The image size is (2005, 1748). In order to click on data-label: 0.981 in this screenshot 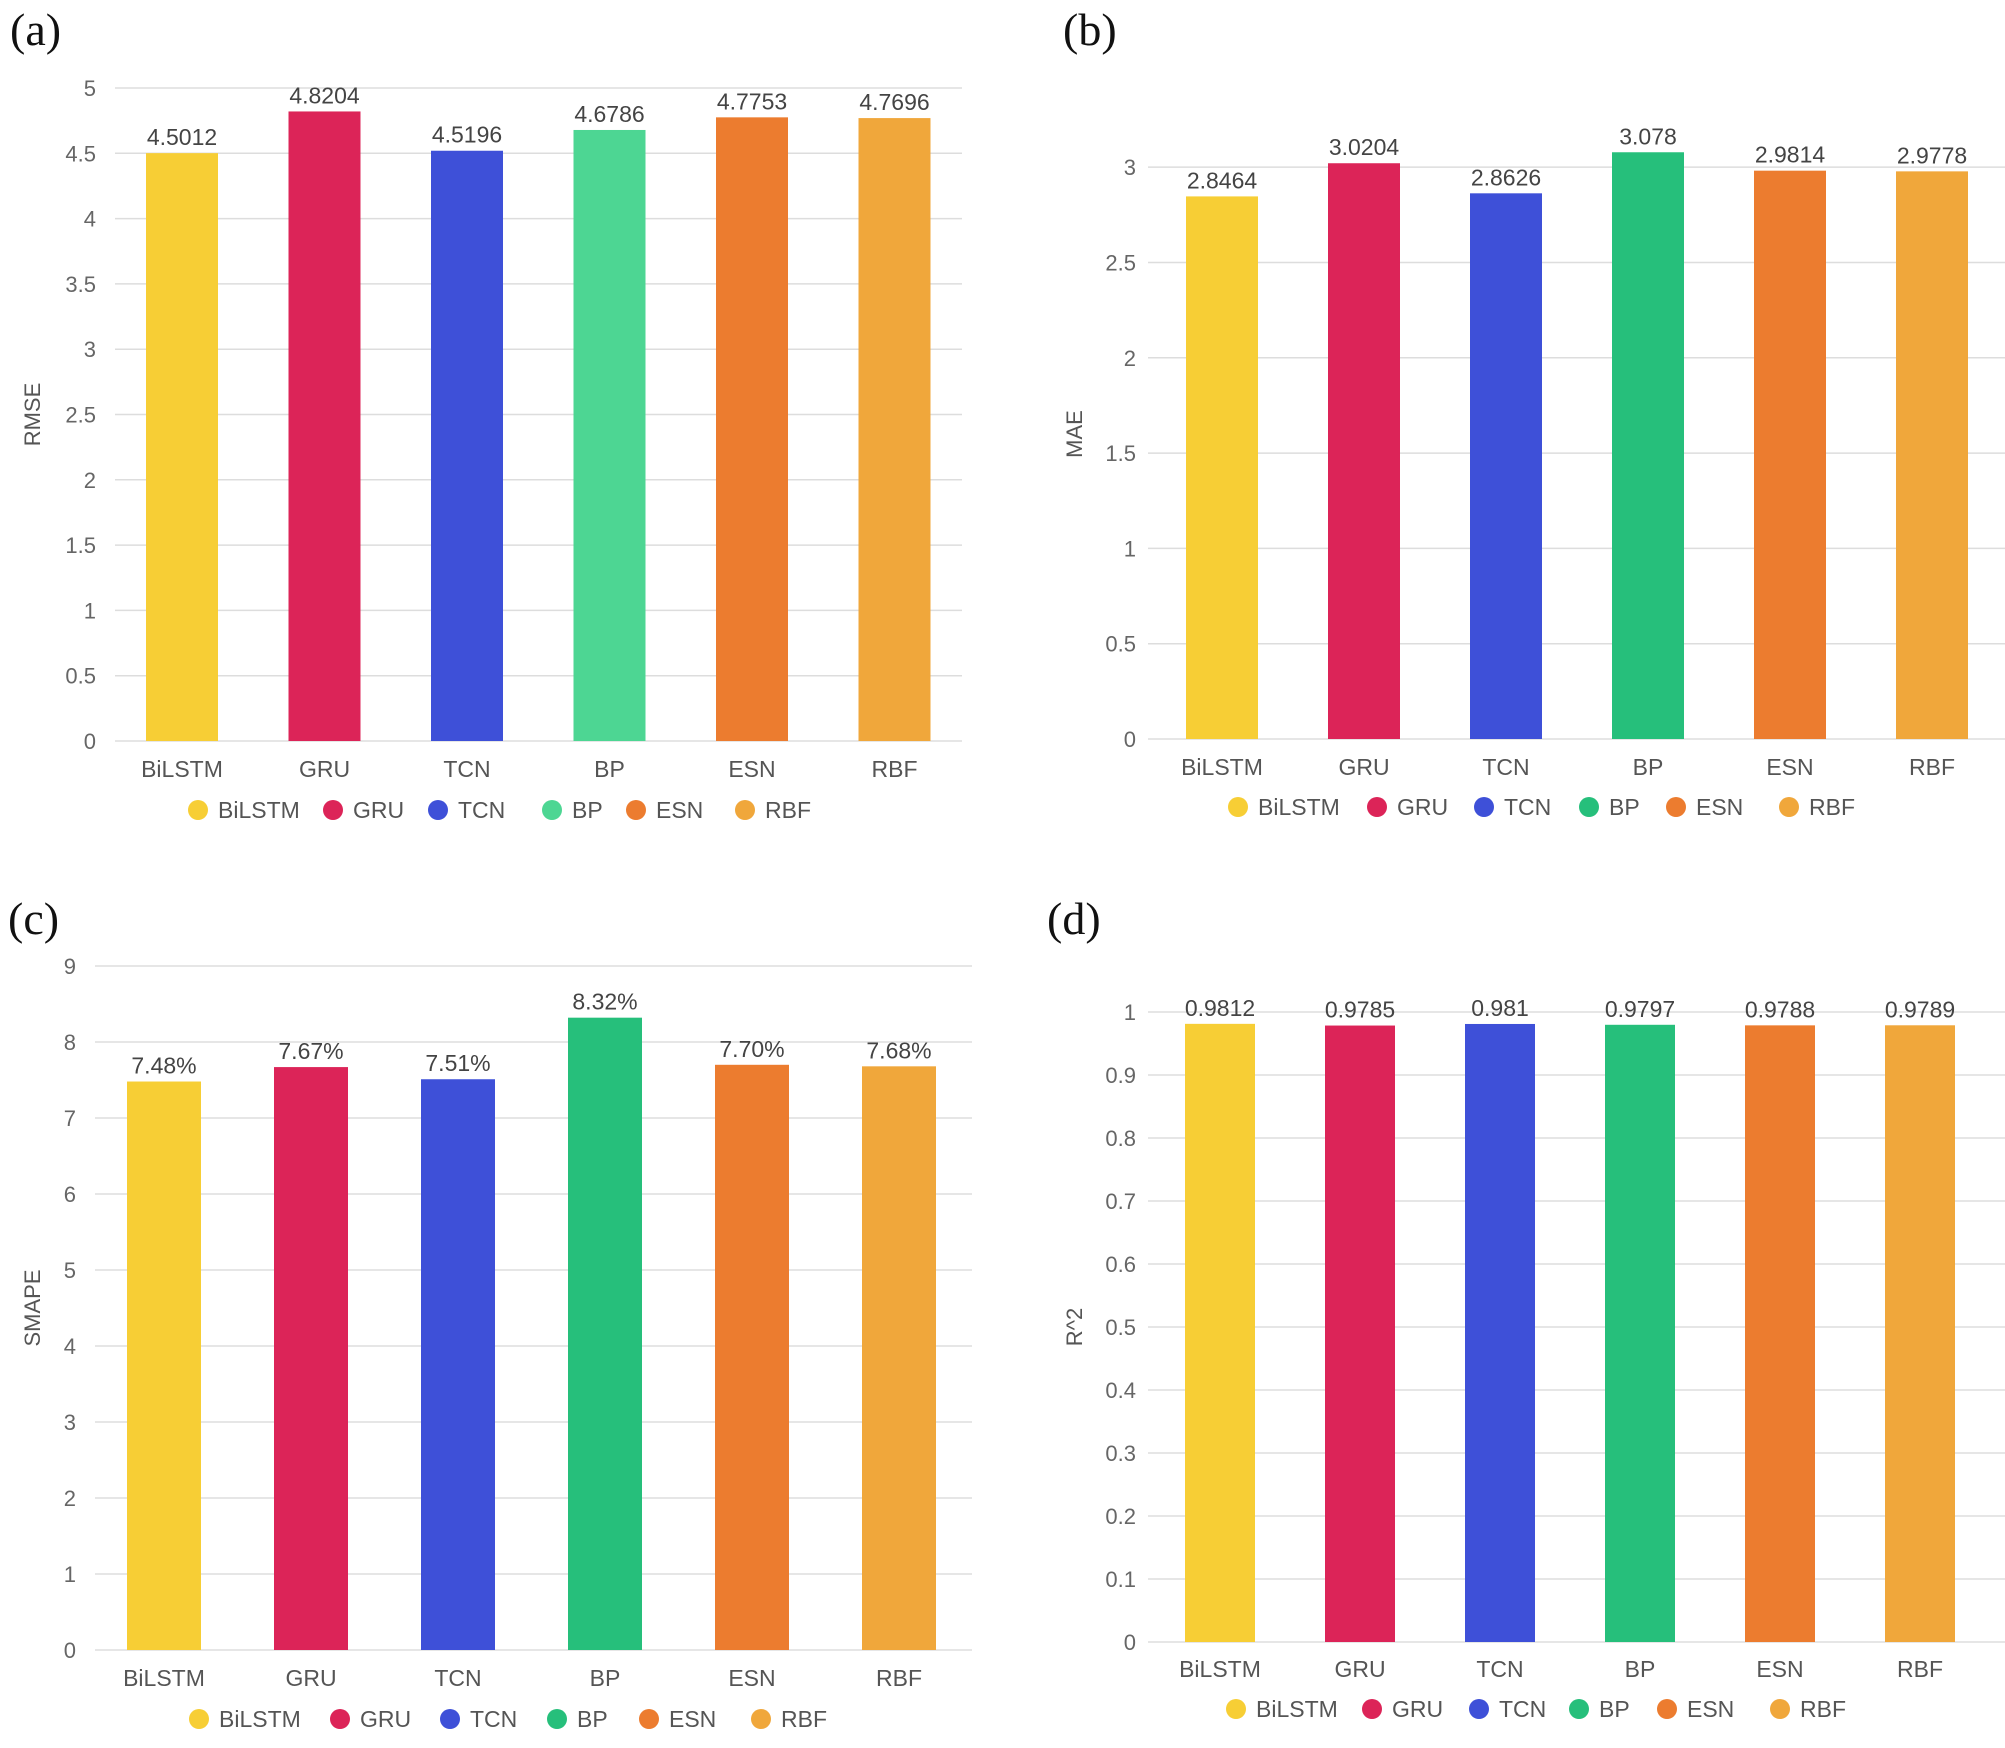, I will do `click(1500, 1008)`.